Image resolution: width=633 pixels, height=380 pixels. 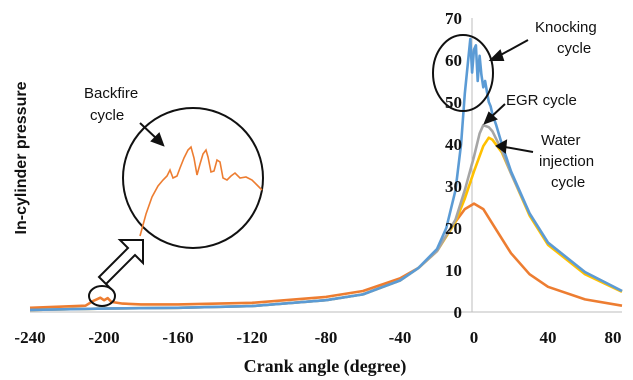 I want to click on x-tick-label: -120, so click(x=251, y=337).